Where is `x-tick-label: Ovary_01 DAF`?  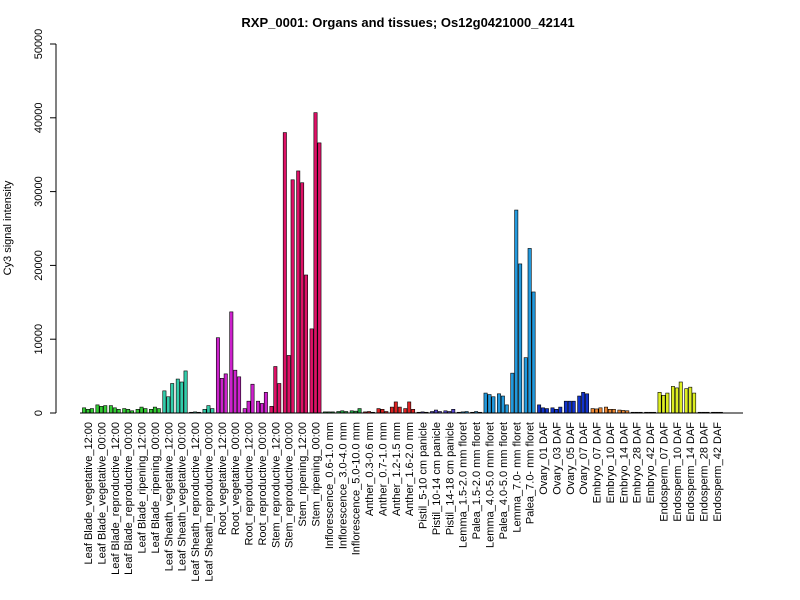 x-tick-label: Ovary_01 DAF is located at coordinates (544, 458).